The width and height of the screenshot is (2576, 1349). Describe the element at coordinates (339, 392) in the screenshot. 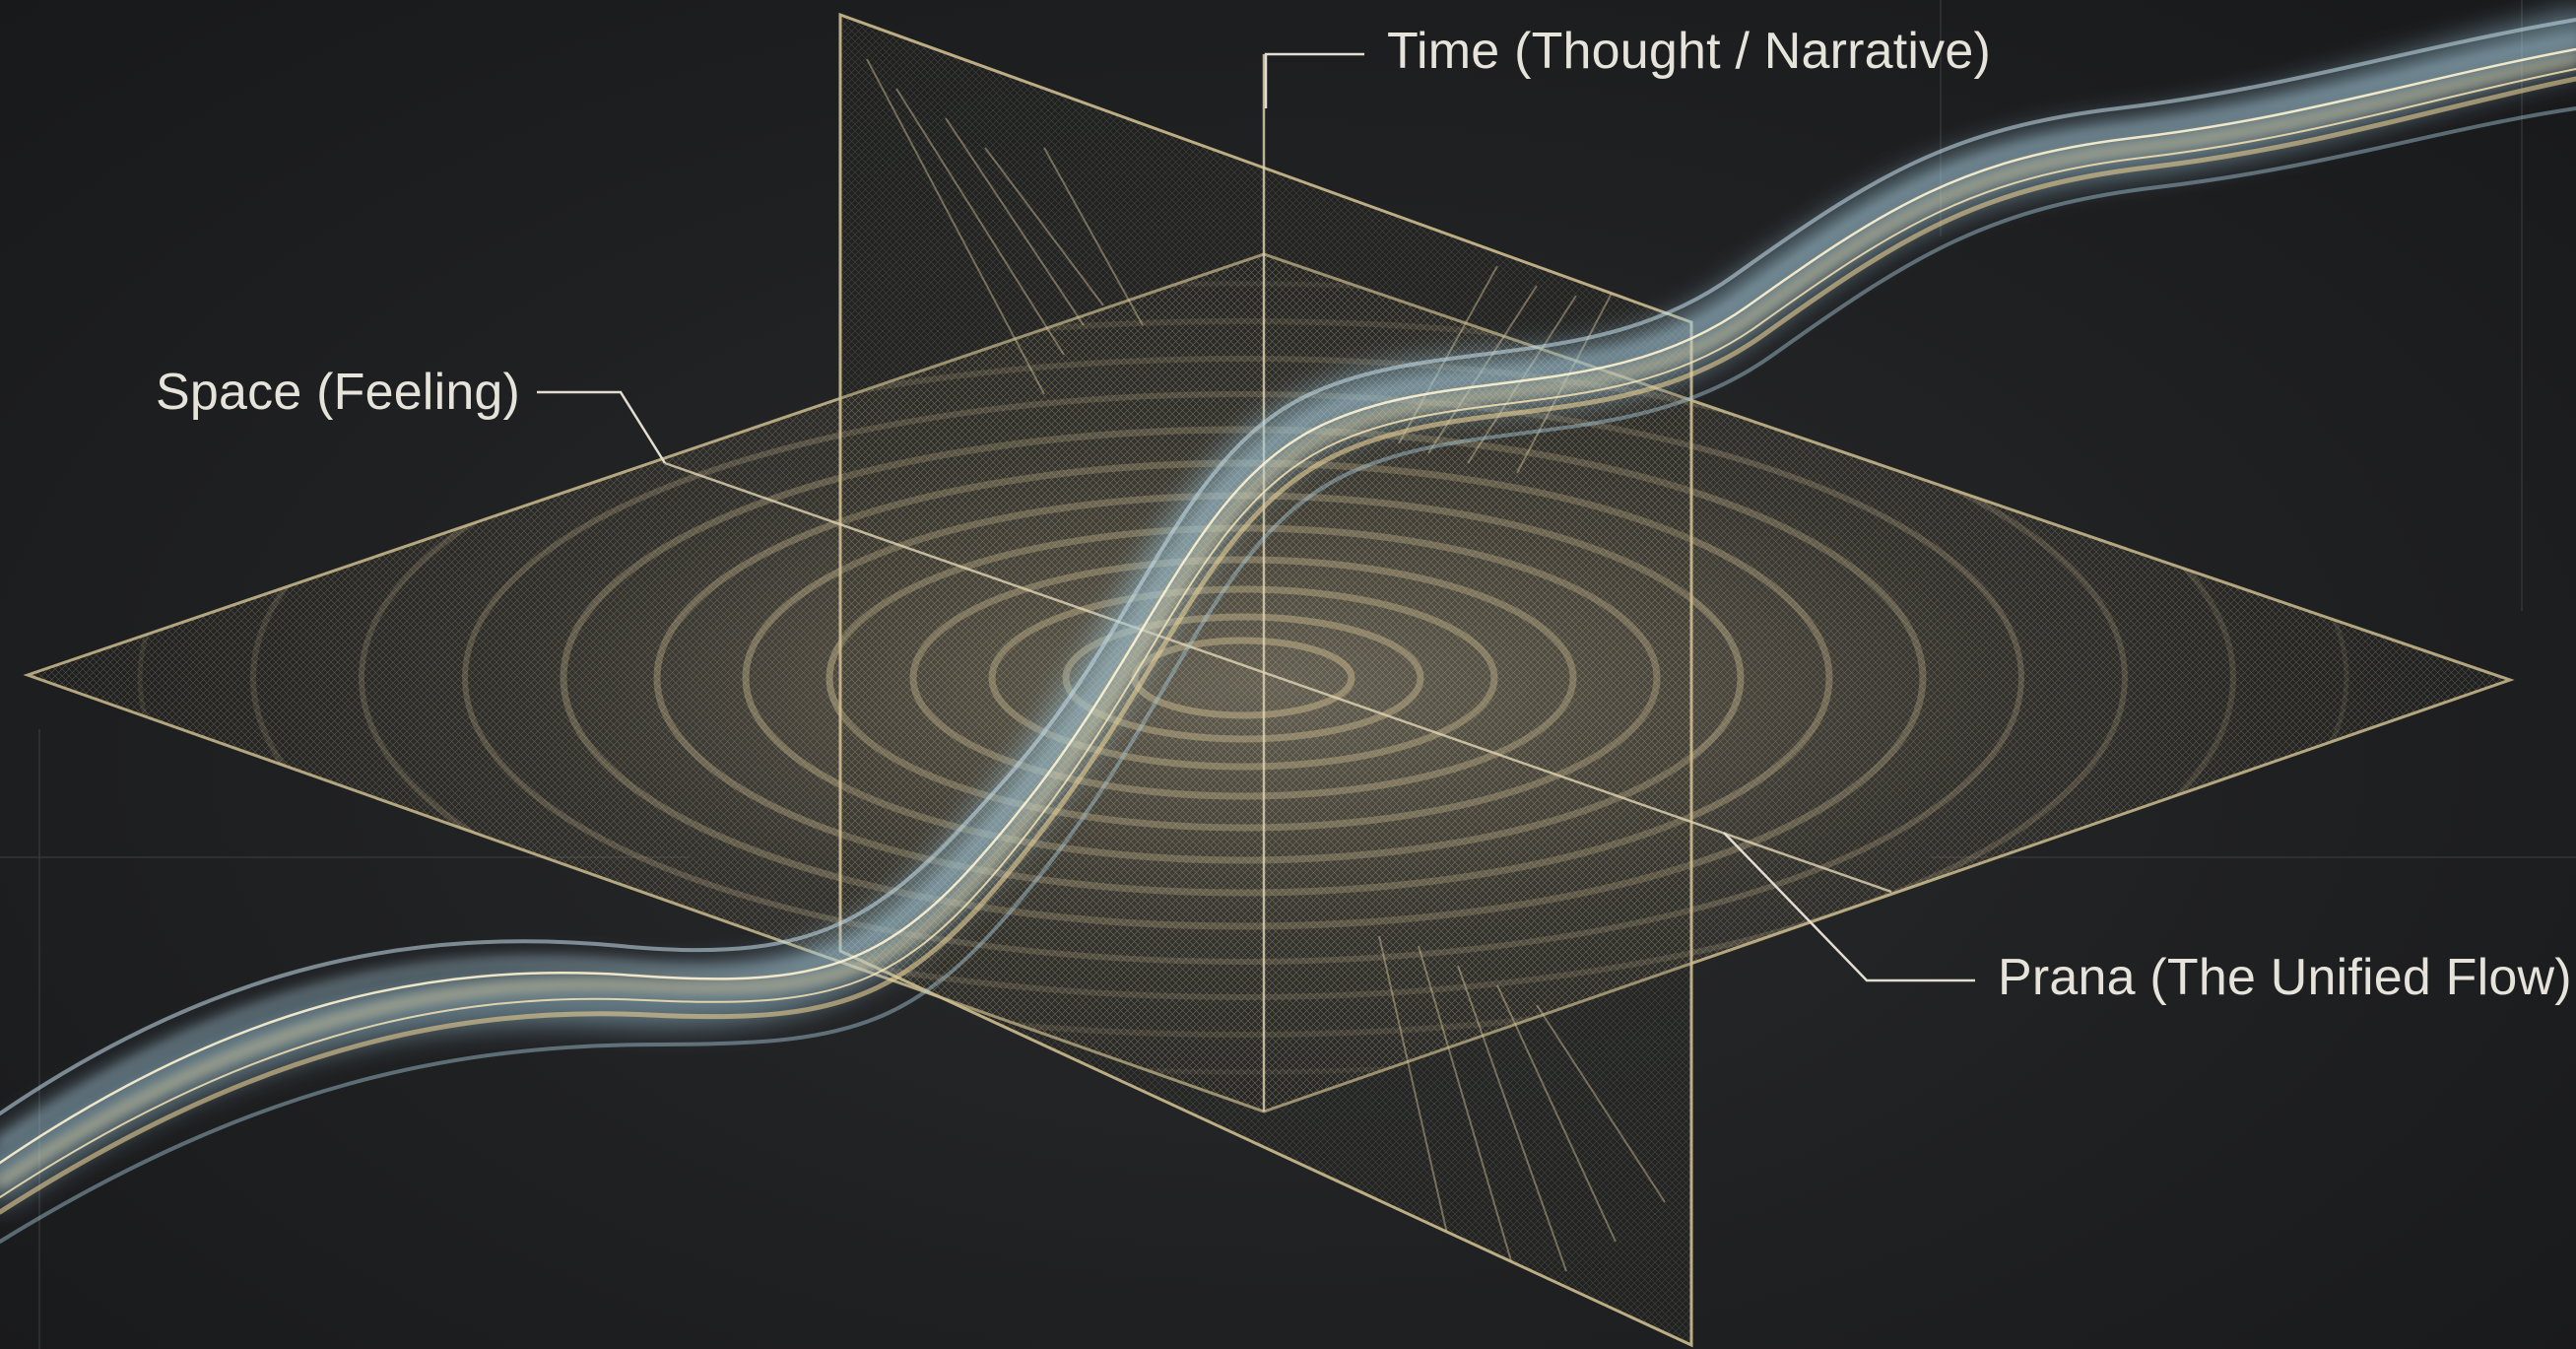

I see `space-label: Space (Feeling)` at that location.